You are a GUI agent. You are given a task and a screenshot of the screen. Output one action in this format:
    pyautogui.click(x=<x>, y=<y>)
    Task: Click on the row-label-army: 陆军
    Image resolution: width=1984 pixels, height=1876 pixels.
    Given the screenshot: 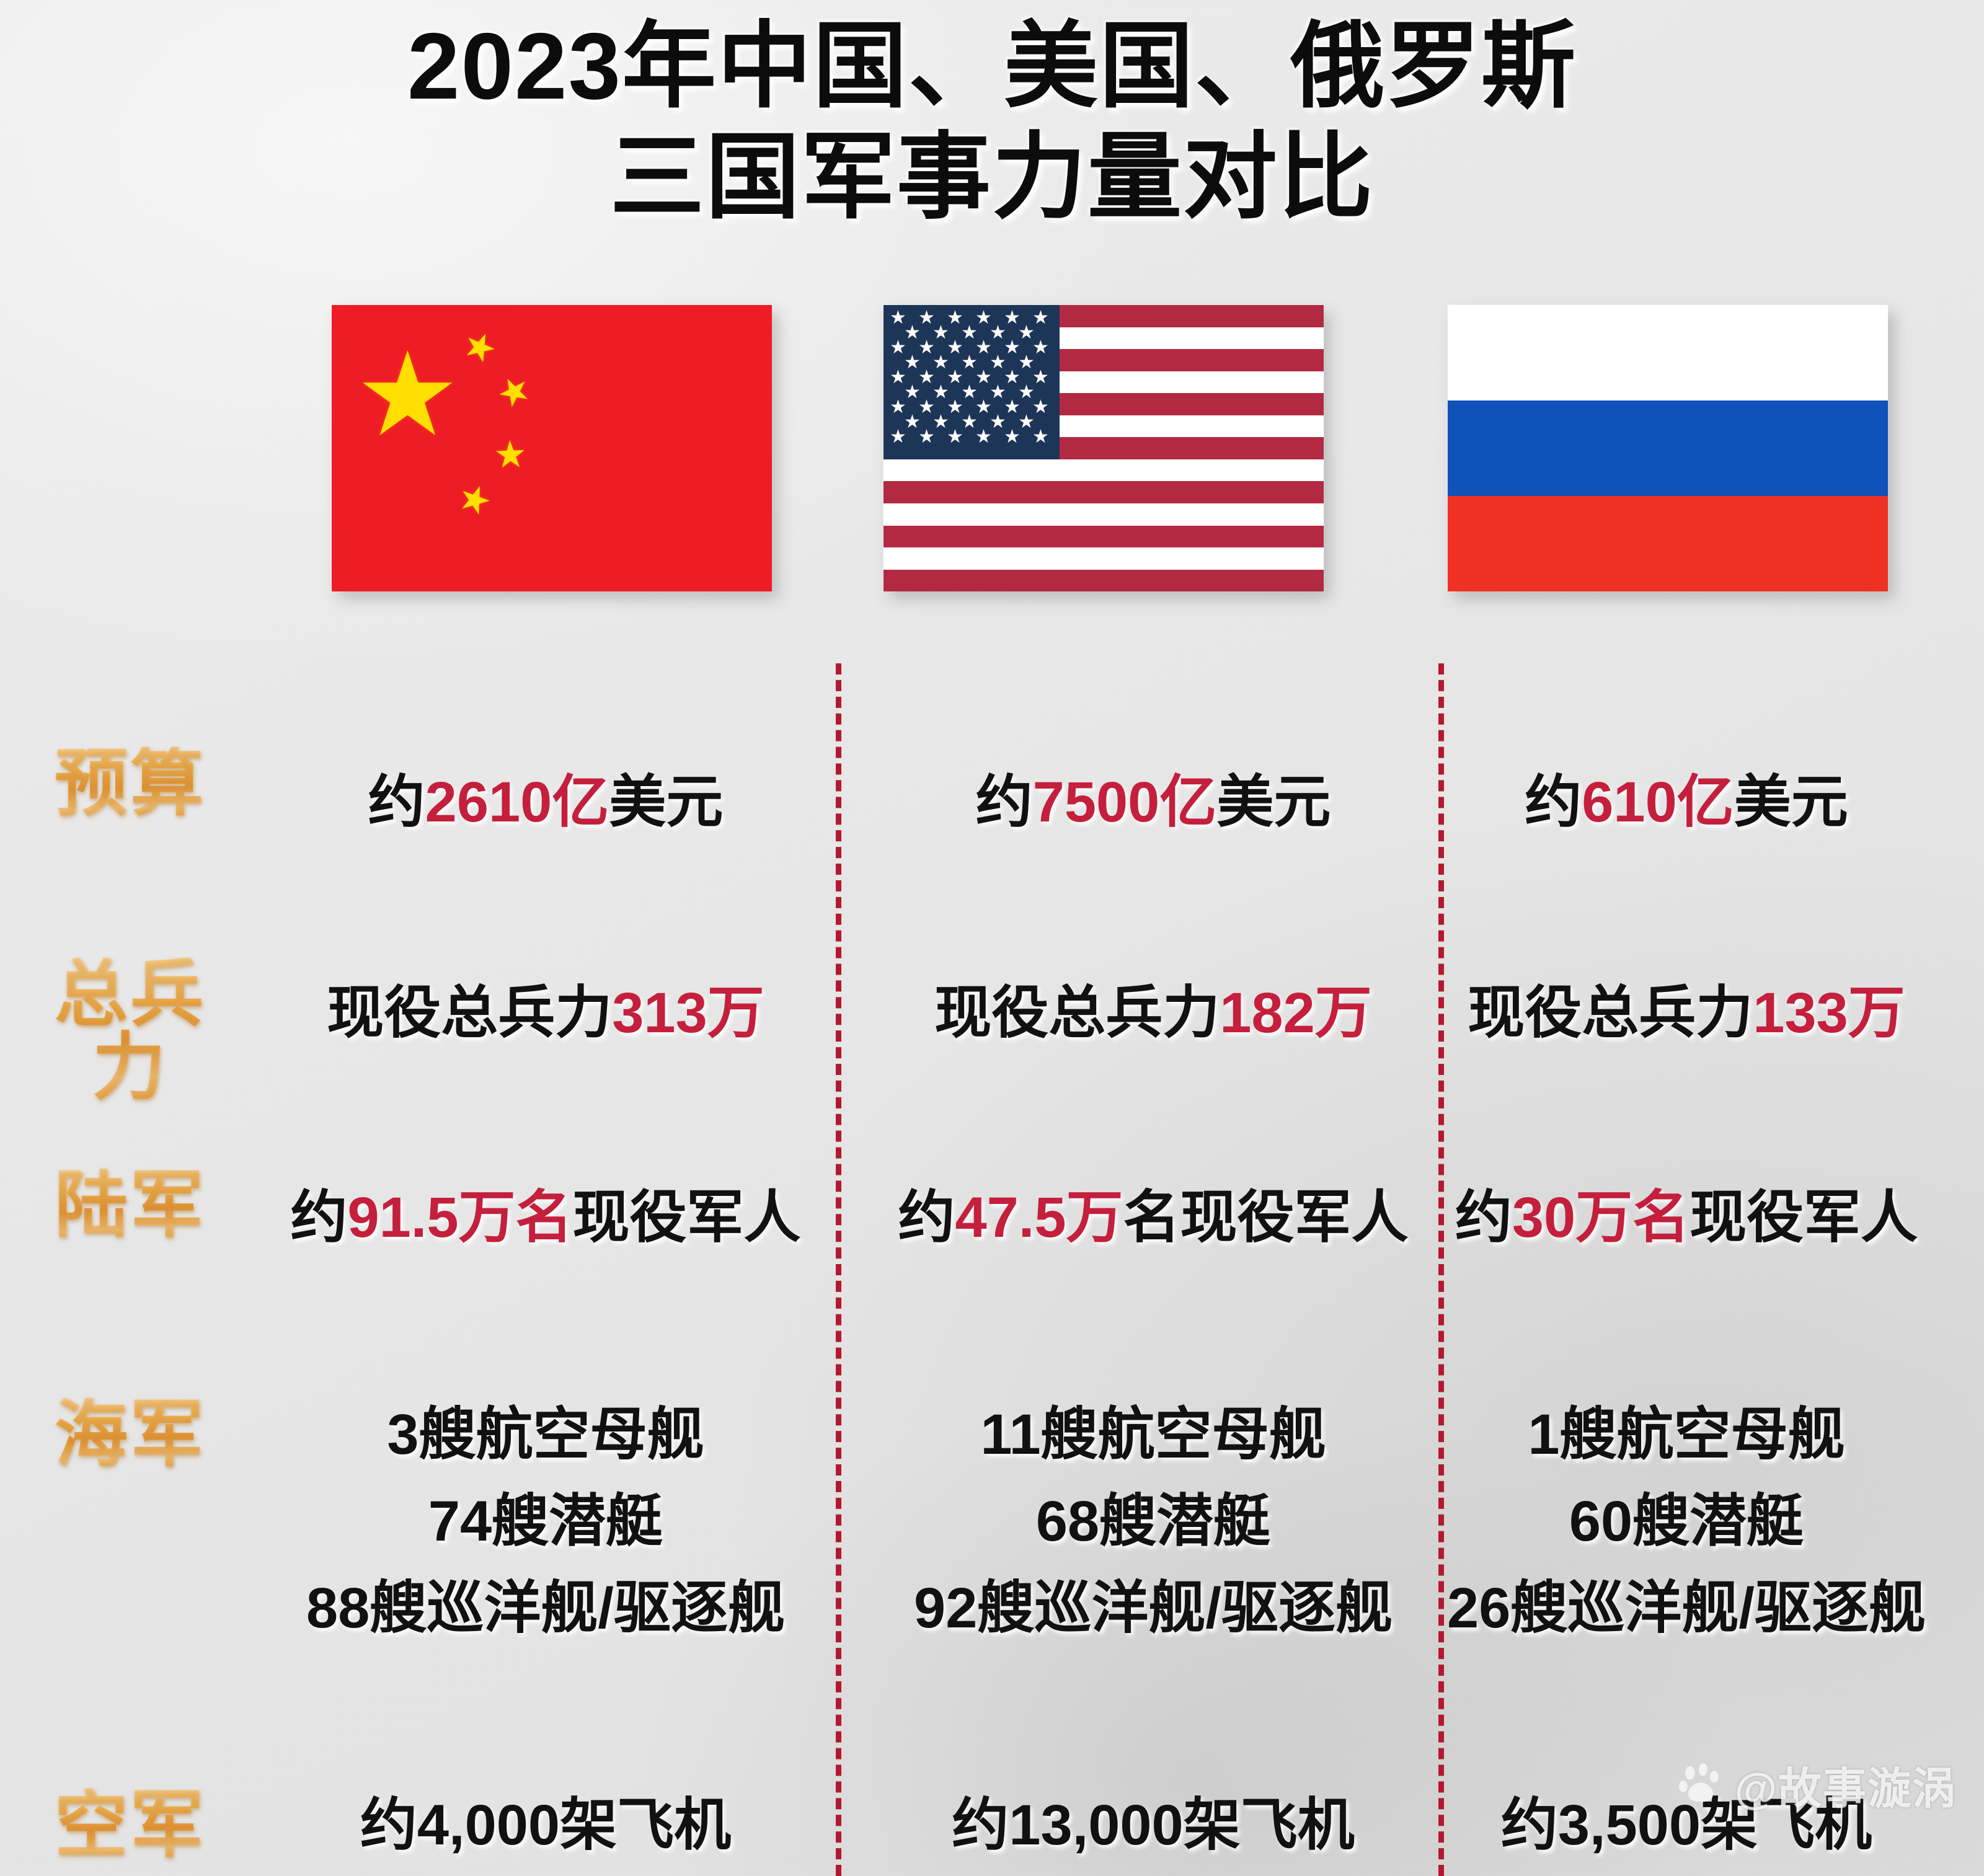 What is the action you would take?
    pyautogui.click(x=130, y=1205)
    